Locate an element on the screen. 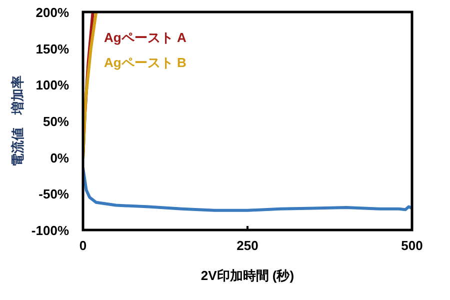  y-tick-label: 200% is located at coordinates (53, 12).